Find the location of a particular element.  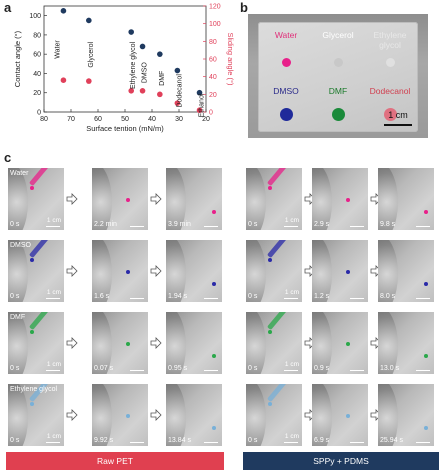

droplet-label: DMSO is located at coordinates (286, 91).